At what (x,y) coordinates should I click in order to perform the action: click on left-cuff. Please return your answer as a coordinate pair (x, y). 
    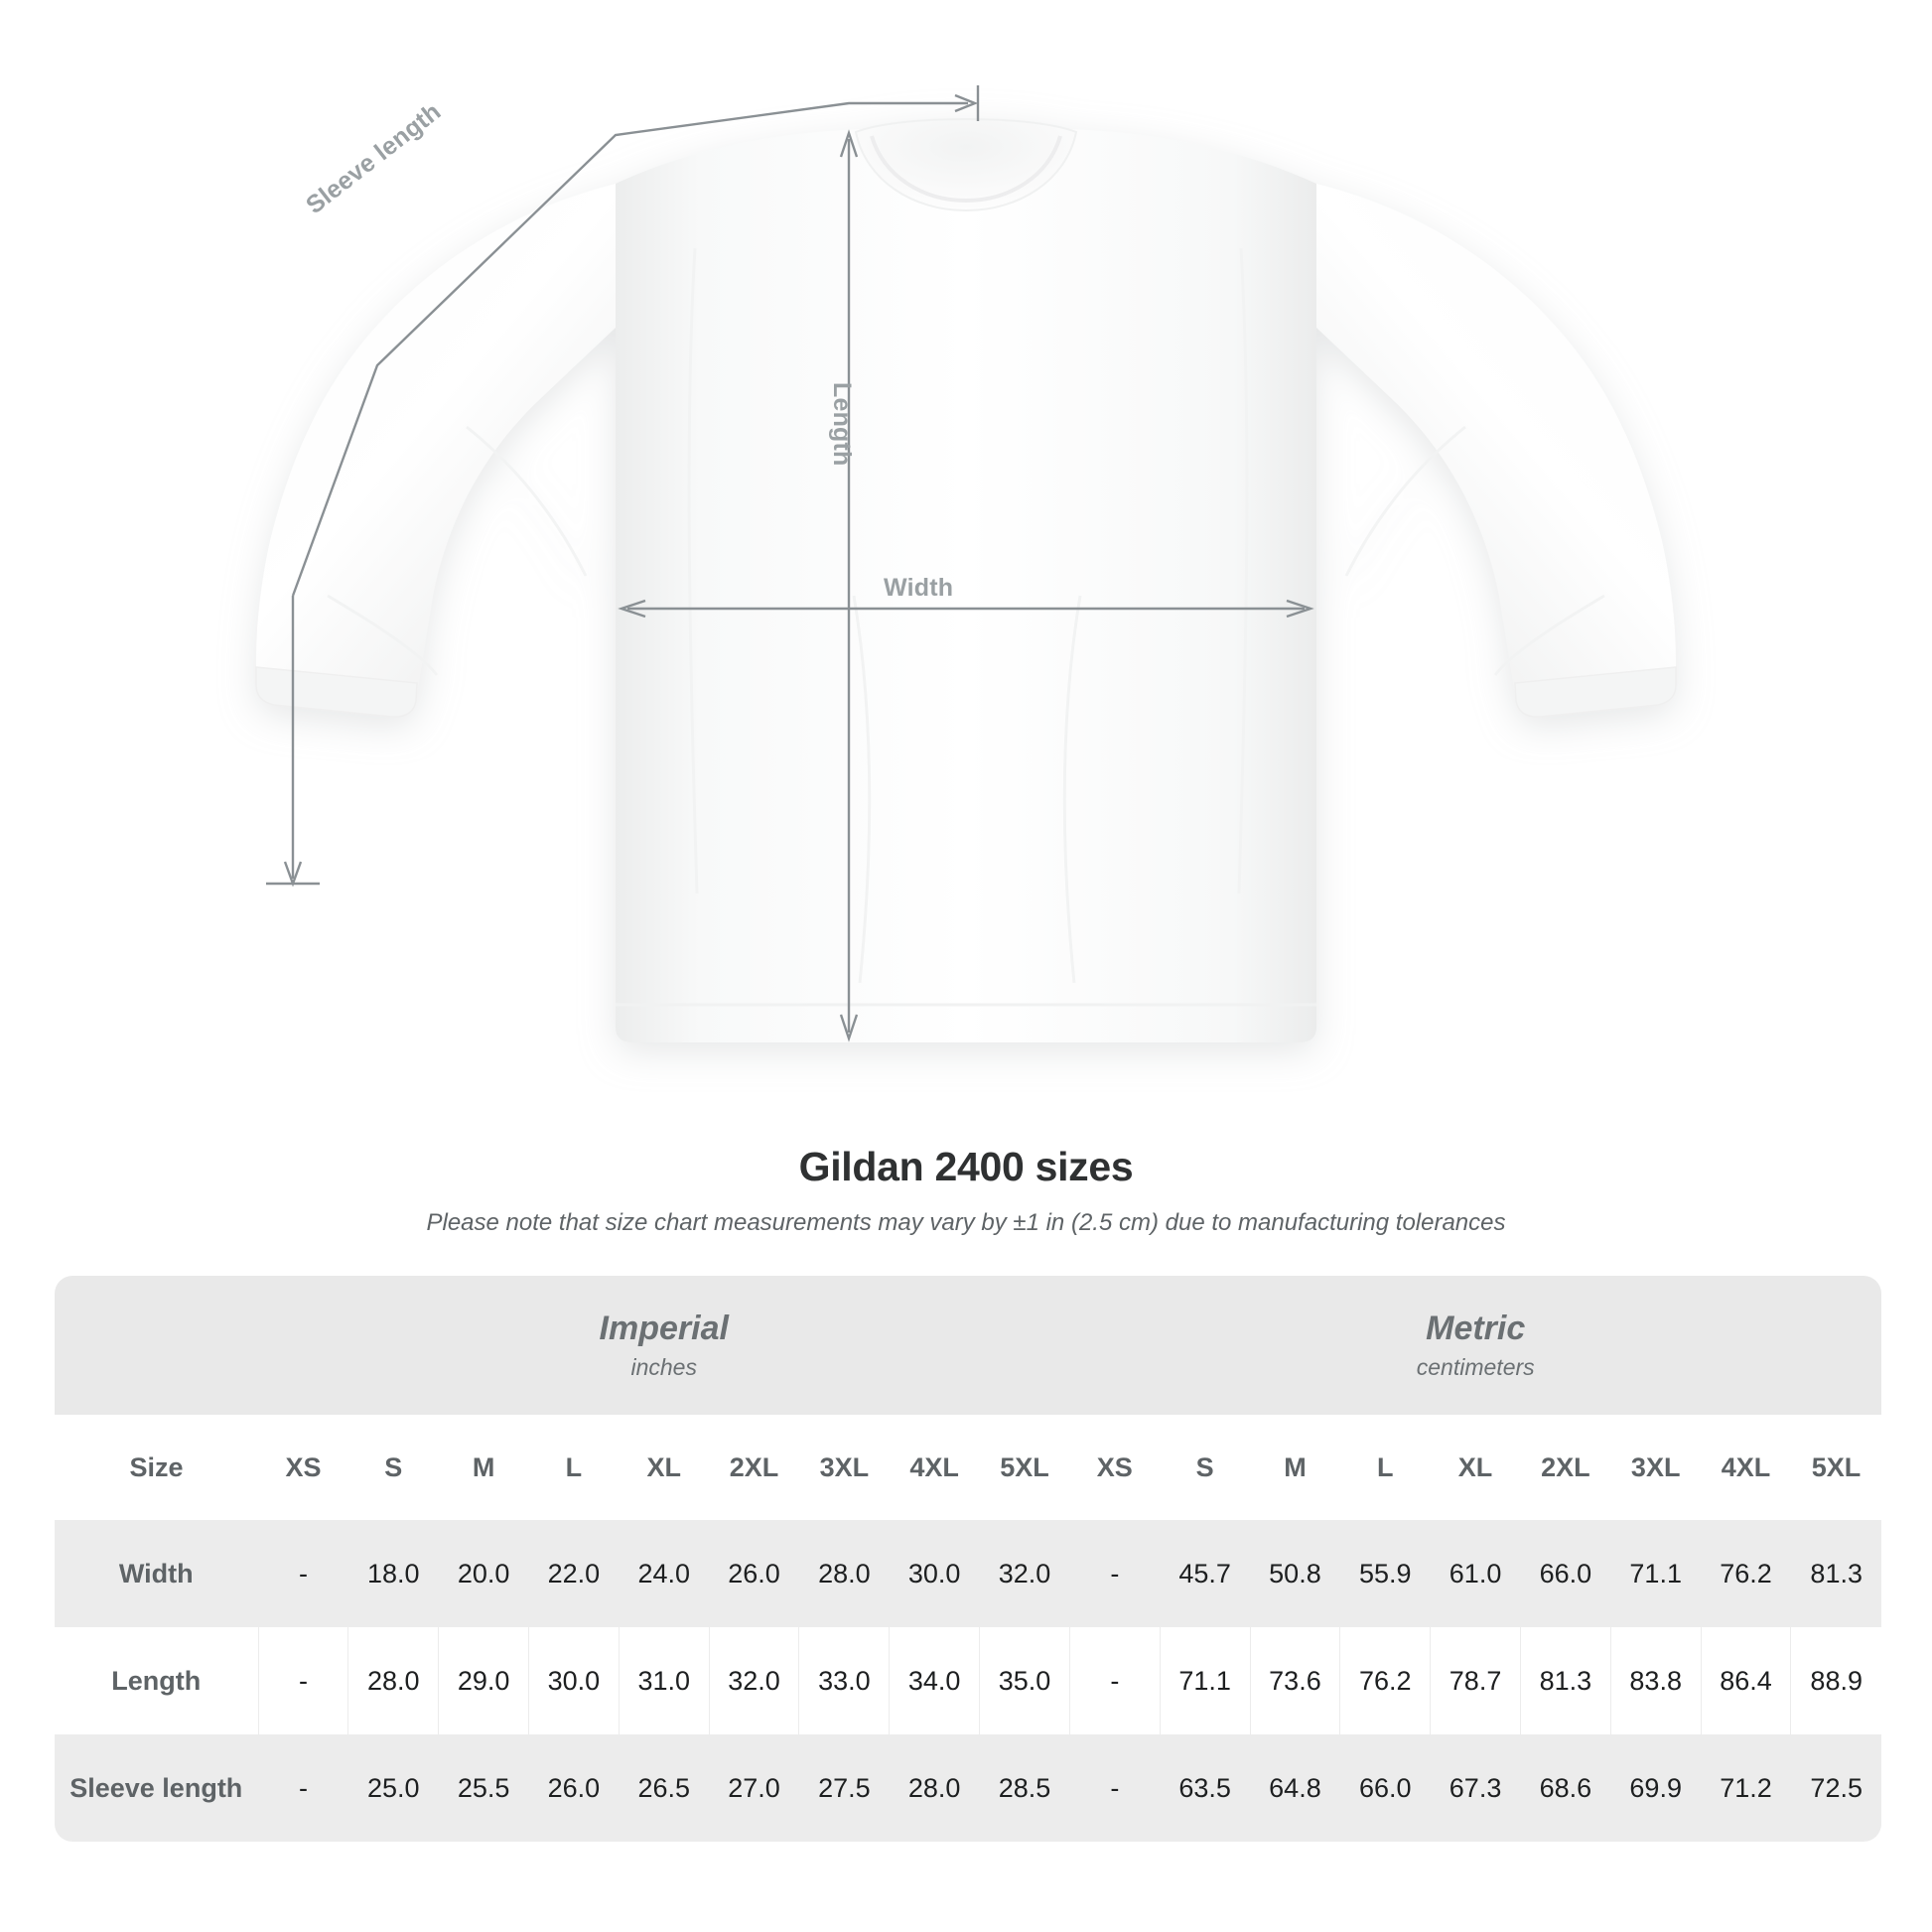
    Looking at the image, I should click on (336, 692).